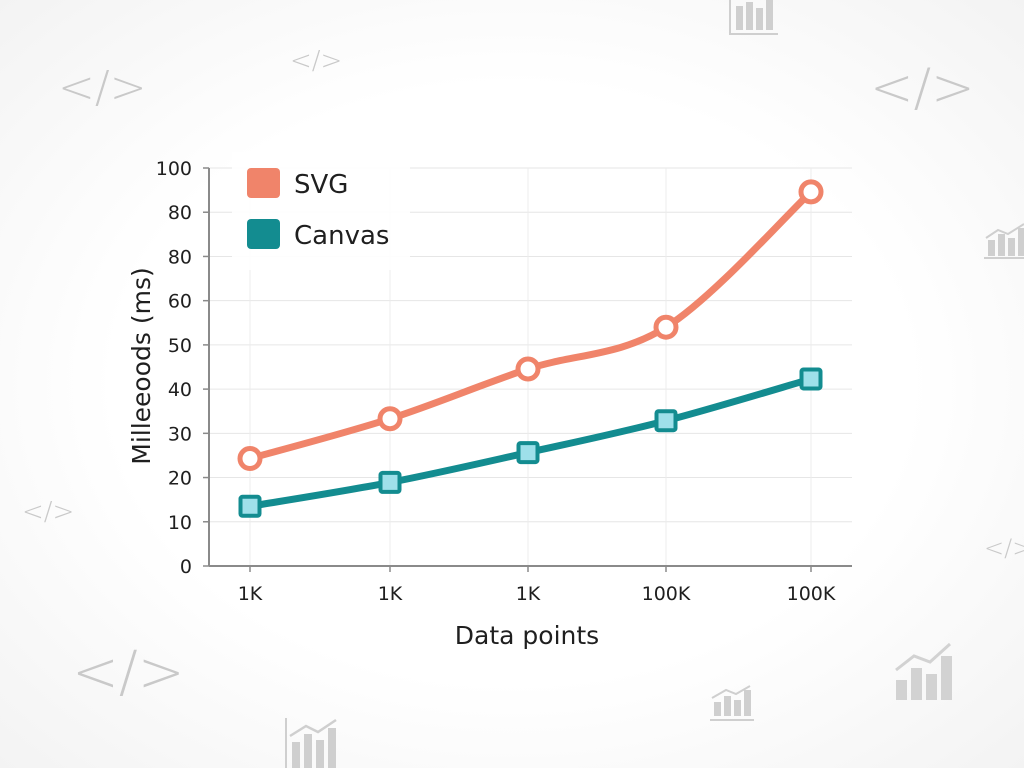 The height and width of the screenshot is (768, 1024). Describe the element at coordinates (341, 236) in the screenshot. I see `legend-label-canvas: Canvas` at that location.